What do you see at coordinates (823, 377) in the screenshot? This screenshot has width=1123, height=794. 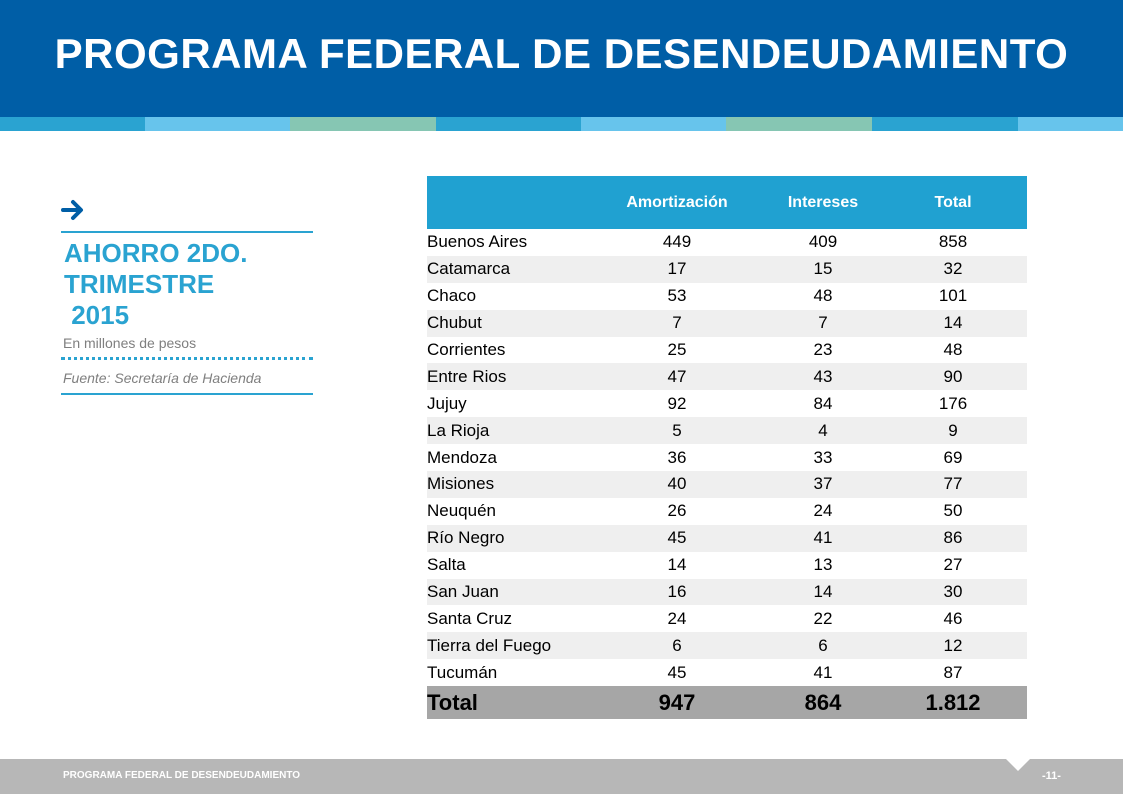 I see `interest-cell: 43` at bounding box center [823, 377].